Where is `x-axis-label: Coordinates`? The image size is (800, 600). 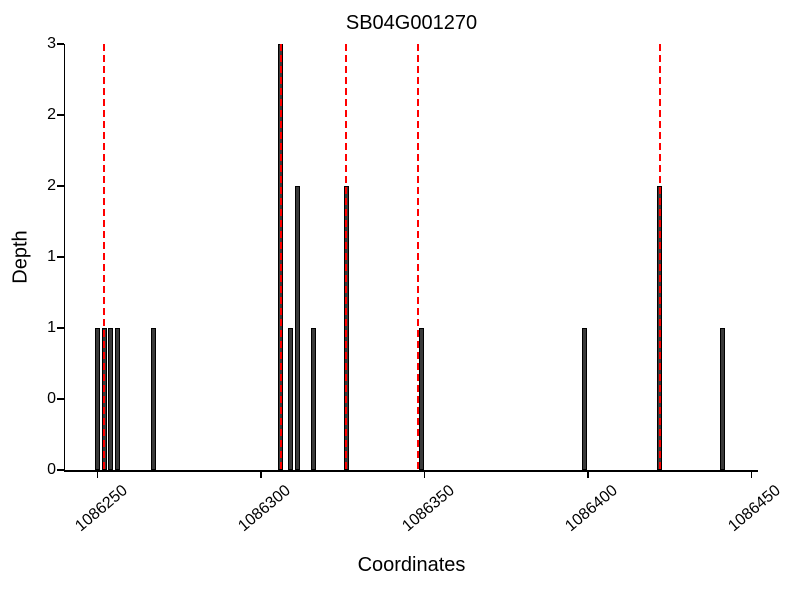 x-axis-label: Coordinates is located at coordinates (411, 565).